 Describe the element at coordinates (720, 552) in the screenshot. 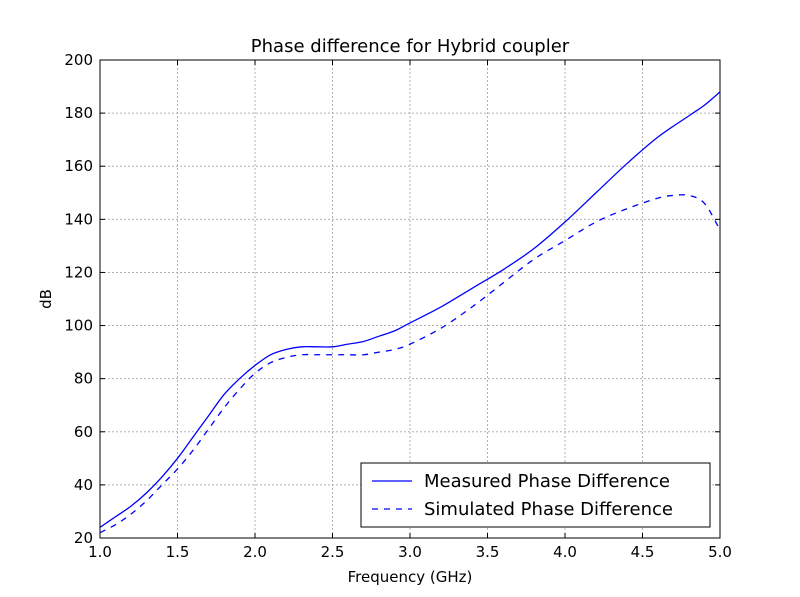

I see `x-tick-label: 5.0` at that location.